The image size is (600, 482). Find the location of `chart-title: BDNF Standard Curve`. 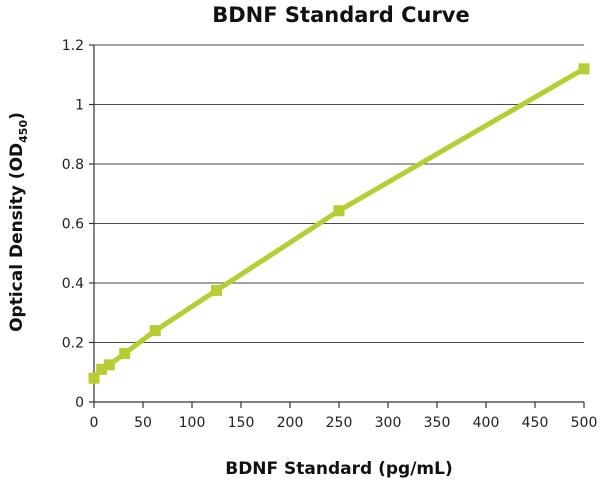

chart-title: BDNF Standard Curve is located at coordinates (341, 15).